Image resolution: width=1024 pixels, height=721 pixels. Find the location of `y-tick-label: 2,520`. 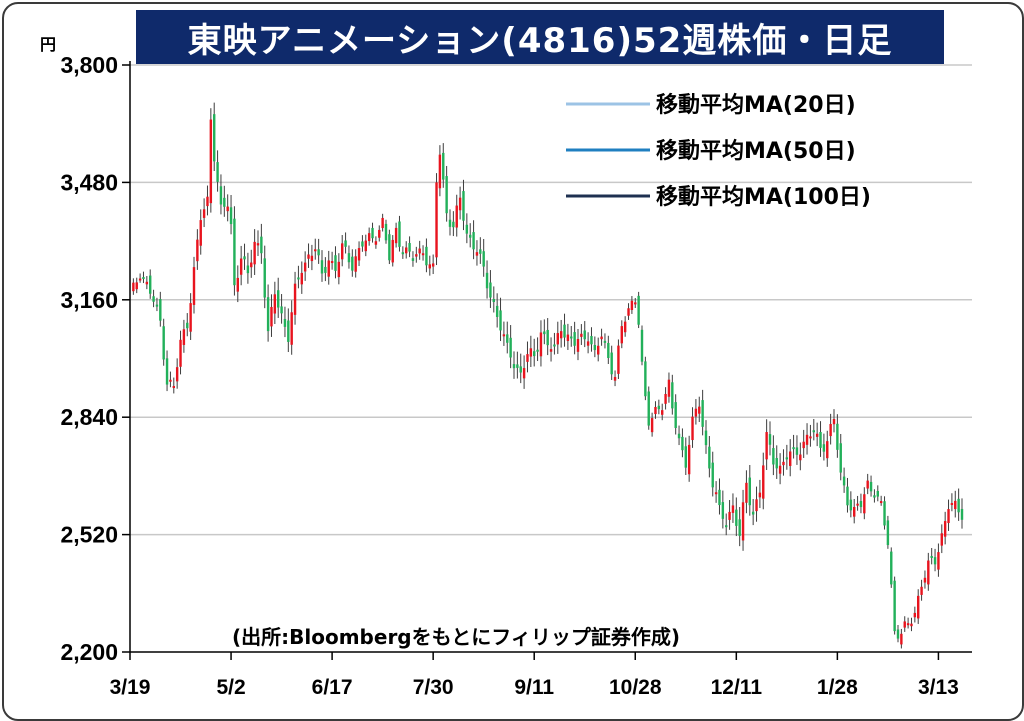

y-tick-label: 2,520 is located at coordinates (89, 535).